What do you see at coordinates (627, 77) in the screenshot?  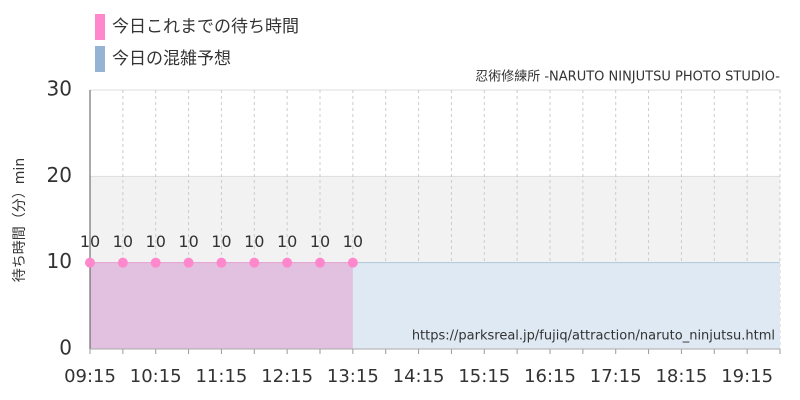 I see `chart-subtitle: 忍術修練所 -NARUTO NINJUTSU PHOTO STUDIO-` at bounding box center [627, 77].